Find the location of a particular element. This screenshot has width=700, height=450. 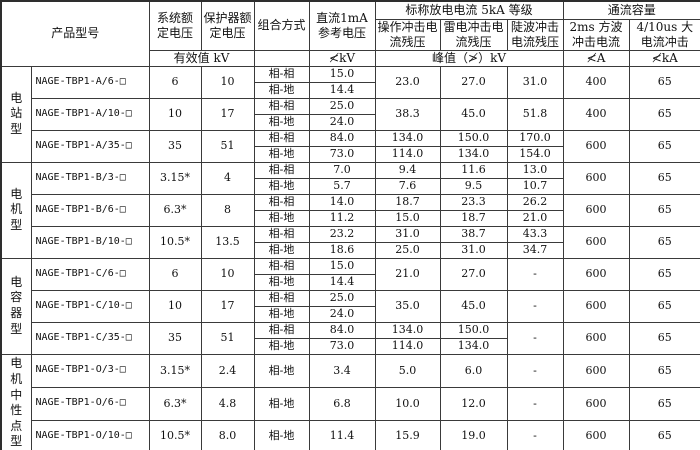

dc-ref-cell: 14.0 is located at coordinates (342, 202).